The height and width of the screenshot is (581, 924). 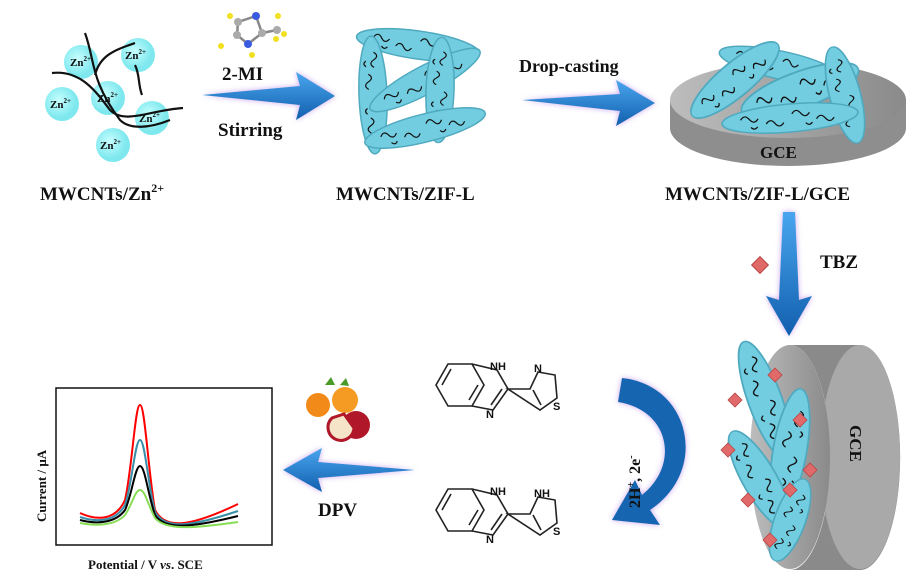 What do you see at coordinates (159, 508) in the screenshot?
I see `curve-green` at bounding box center [159, 508].